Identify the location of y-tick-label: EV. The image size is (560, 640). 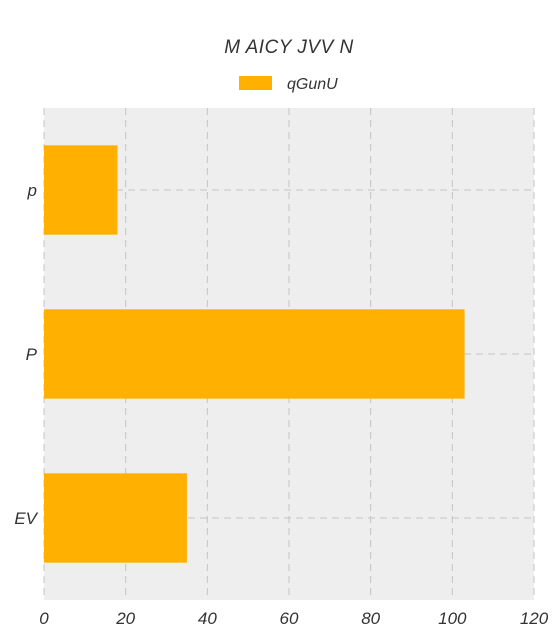
(26, 518).